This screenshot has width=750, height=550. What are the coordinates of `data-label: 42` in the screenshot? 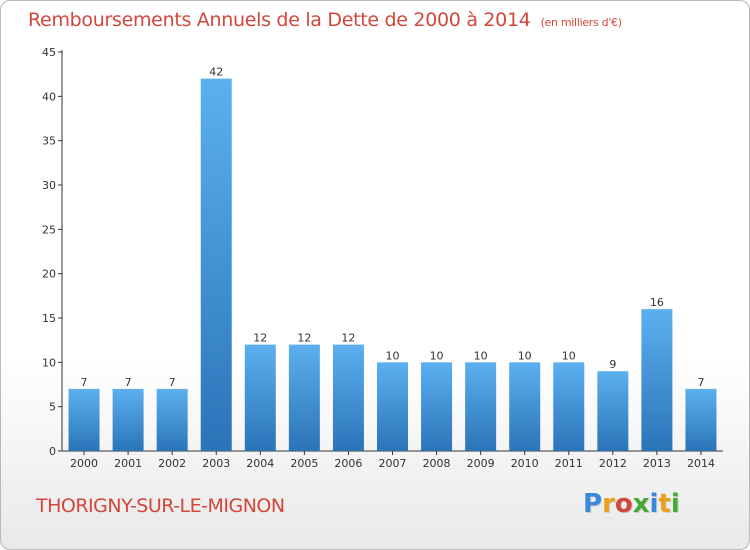 It's located at (216, 72).